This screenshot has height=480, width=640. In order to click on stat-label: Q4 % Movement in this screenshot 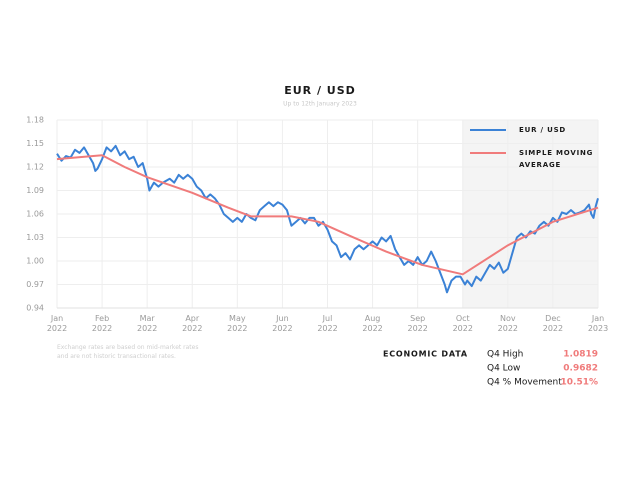, I will do `click(524, 383)`.